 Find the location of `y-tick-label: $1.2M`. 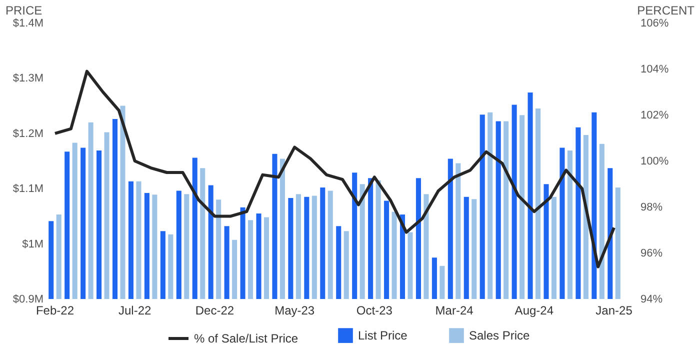

y-tick-label: $1.2M is located at coordinates (28, 134).